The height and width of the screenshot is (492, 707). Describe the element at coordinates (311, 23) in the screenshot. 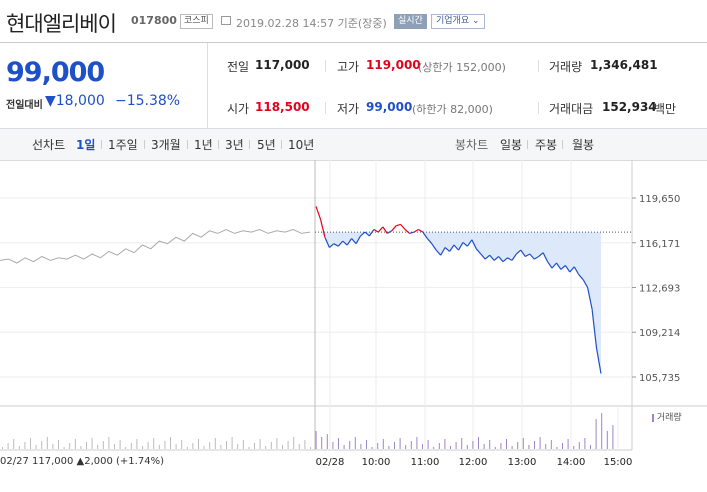

I see `timestamp: 2019.02.28 14:57 기준(장중)` at that location.